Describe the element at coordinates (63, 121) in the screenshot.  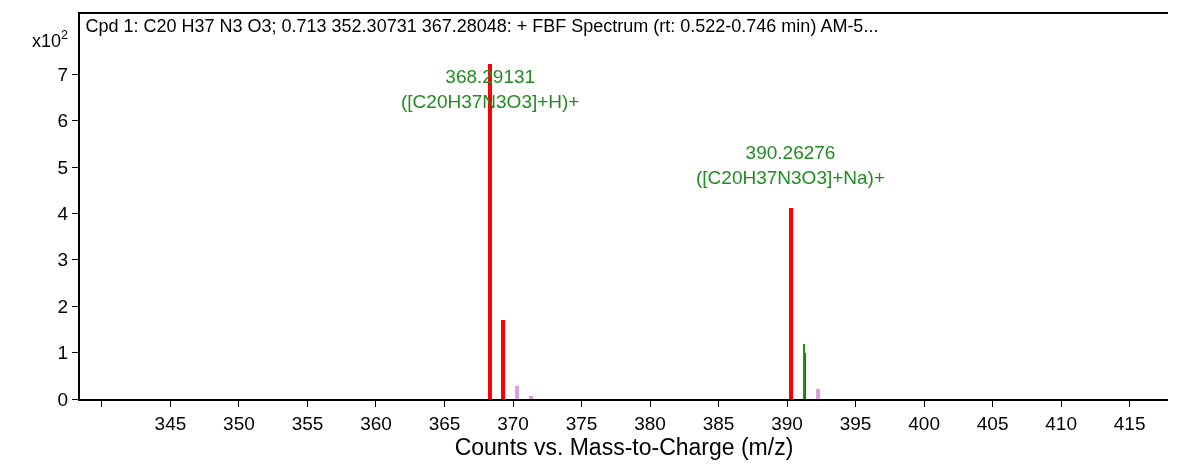
I see `y-tick-label: 6` at that location.